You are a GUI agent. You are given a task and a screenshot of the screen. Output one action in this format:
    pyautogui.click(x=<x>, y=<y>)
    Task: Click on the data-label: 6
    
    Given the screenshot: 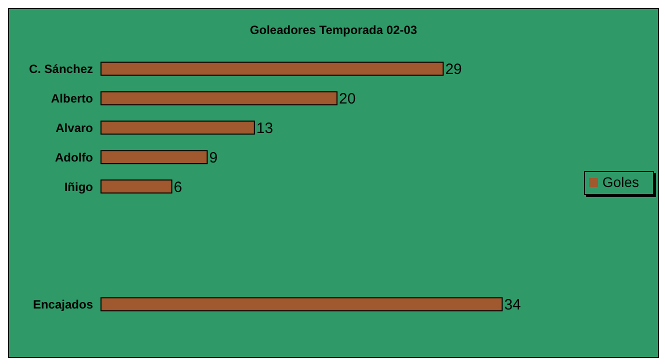 What is the action you would take?
    pyautogui.click(x=178, y=187)
    